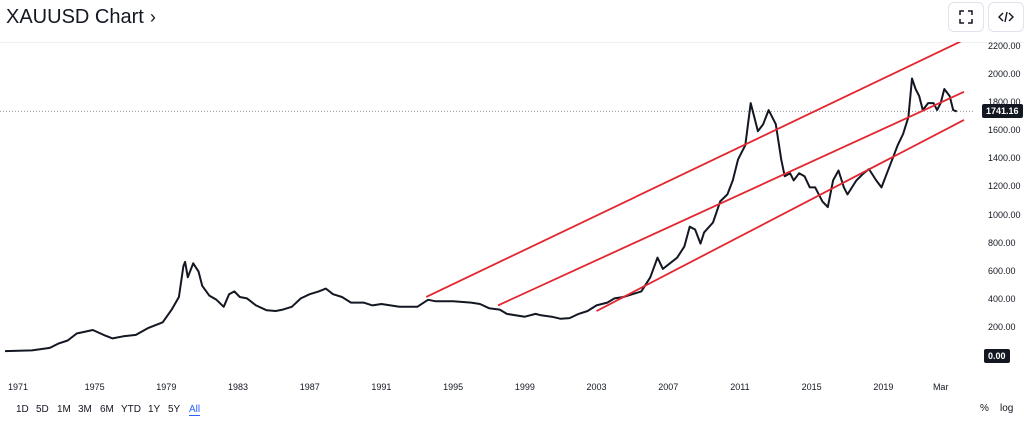  What do you see at coordinates (64, 409) in the screenshot?
I see `range-button-1m: 1M` at bounding box center [64, 409].